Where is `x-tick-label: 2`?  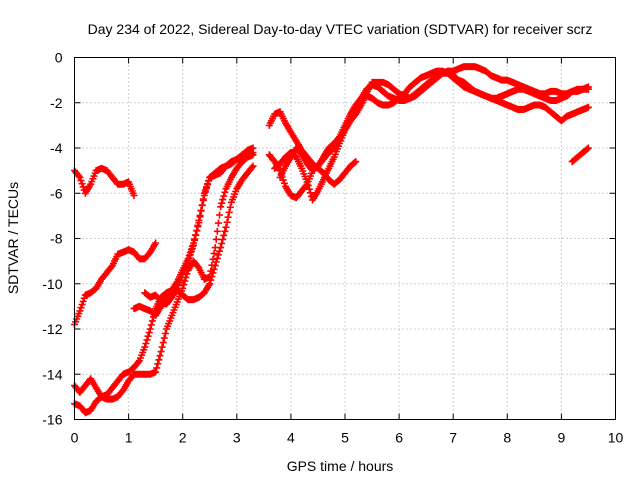
x-tick-label: 2 is located at coordinates (183, 438).